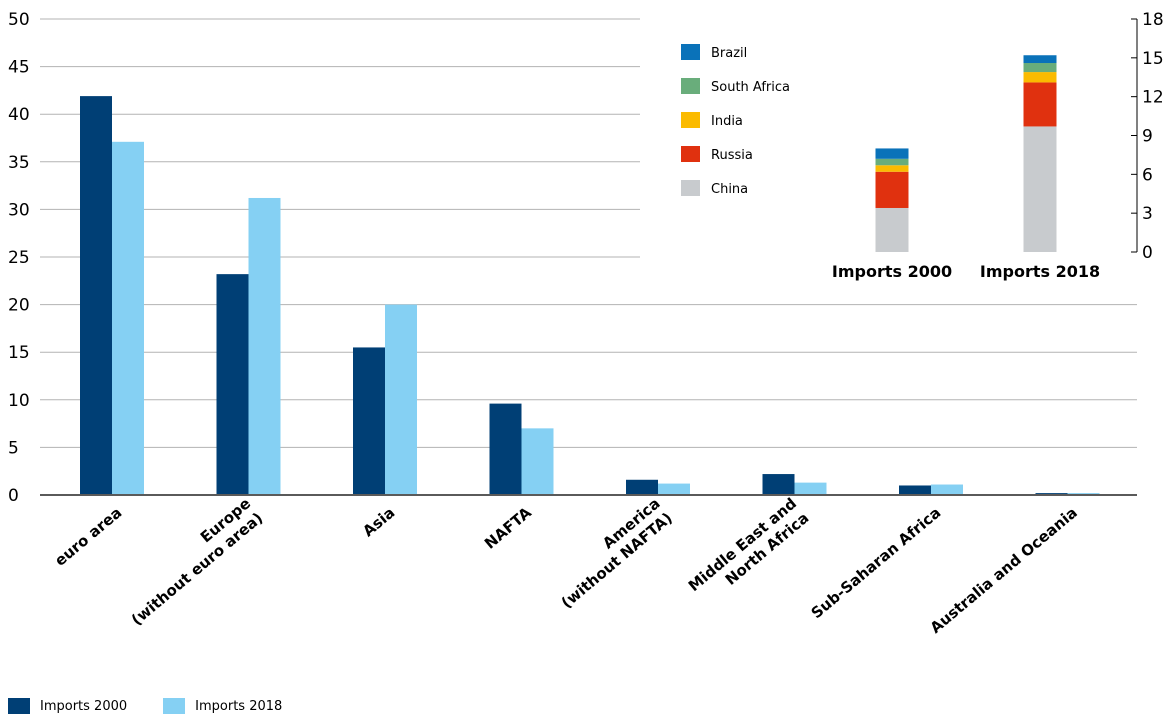  I want to click on stack-south-africa-imports-2000, so click(892, 162).